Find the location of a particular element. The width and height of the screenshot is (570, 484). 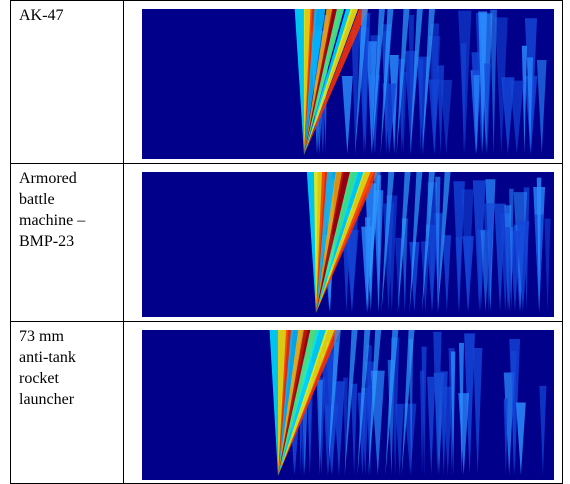

cell: 73 mm anti-tank rocket launcher is located at coordinates (67, 402).